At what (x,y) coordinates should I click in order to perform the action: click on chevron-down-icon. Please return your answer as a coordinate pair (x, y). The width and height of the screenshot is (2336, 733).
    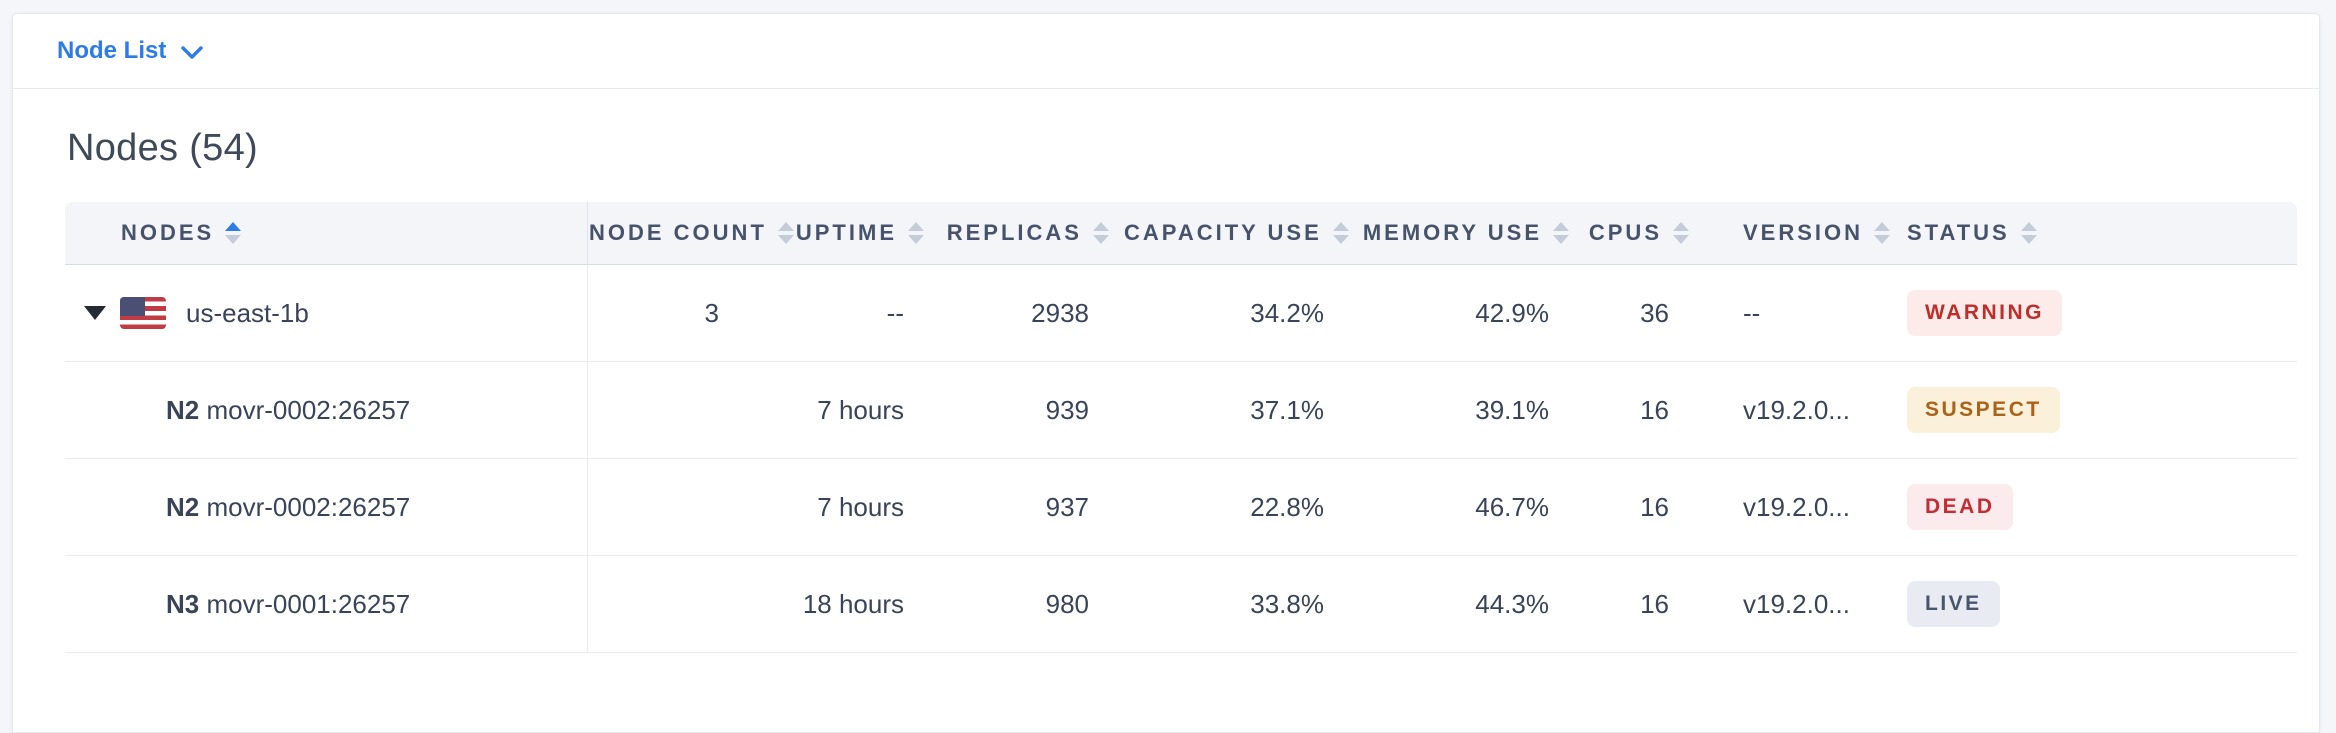
    Looking at the image, I should click on (192, 52).